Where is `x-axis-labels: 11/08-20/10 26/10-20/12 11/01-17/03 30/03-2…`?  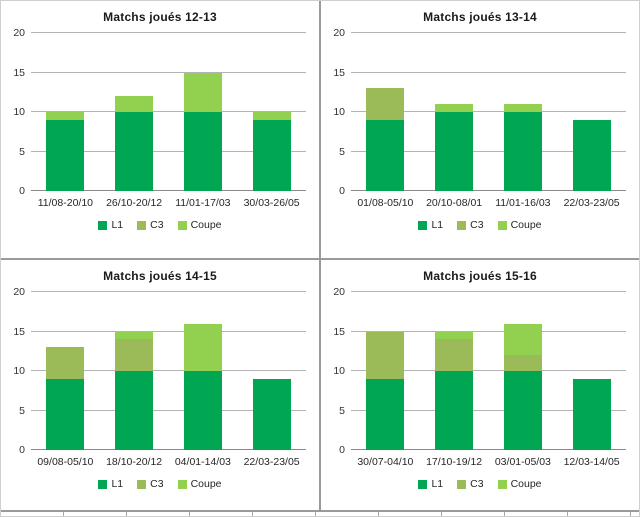
x-axis-labels: 11/08-20/10 26/10-20/12 11/01-17/03 30/03-2… is located at coordinates (168, 203).